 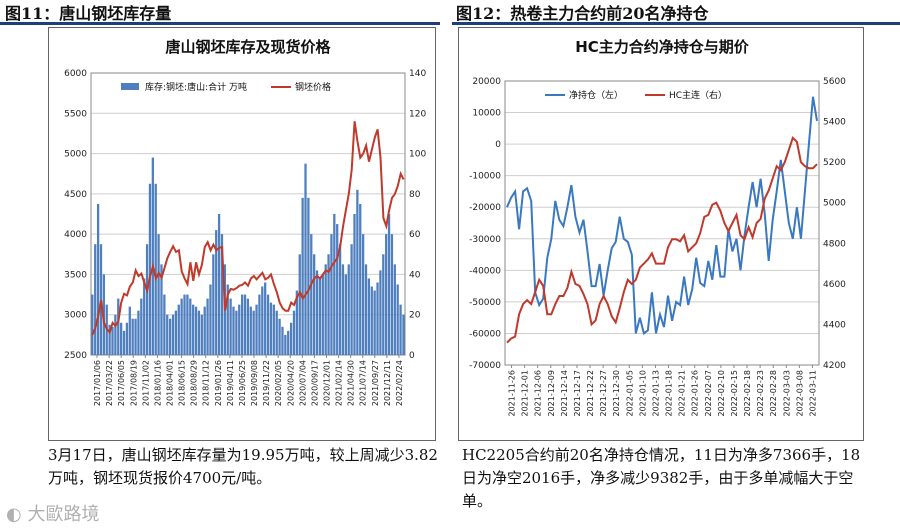 What do you see at coordinates (121, 383) in the screenshot?
I see `x-tick-label: 2017/06/05` at bounding box center [121, 383].